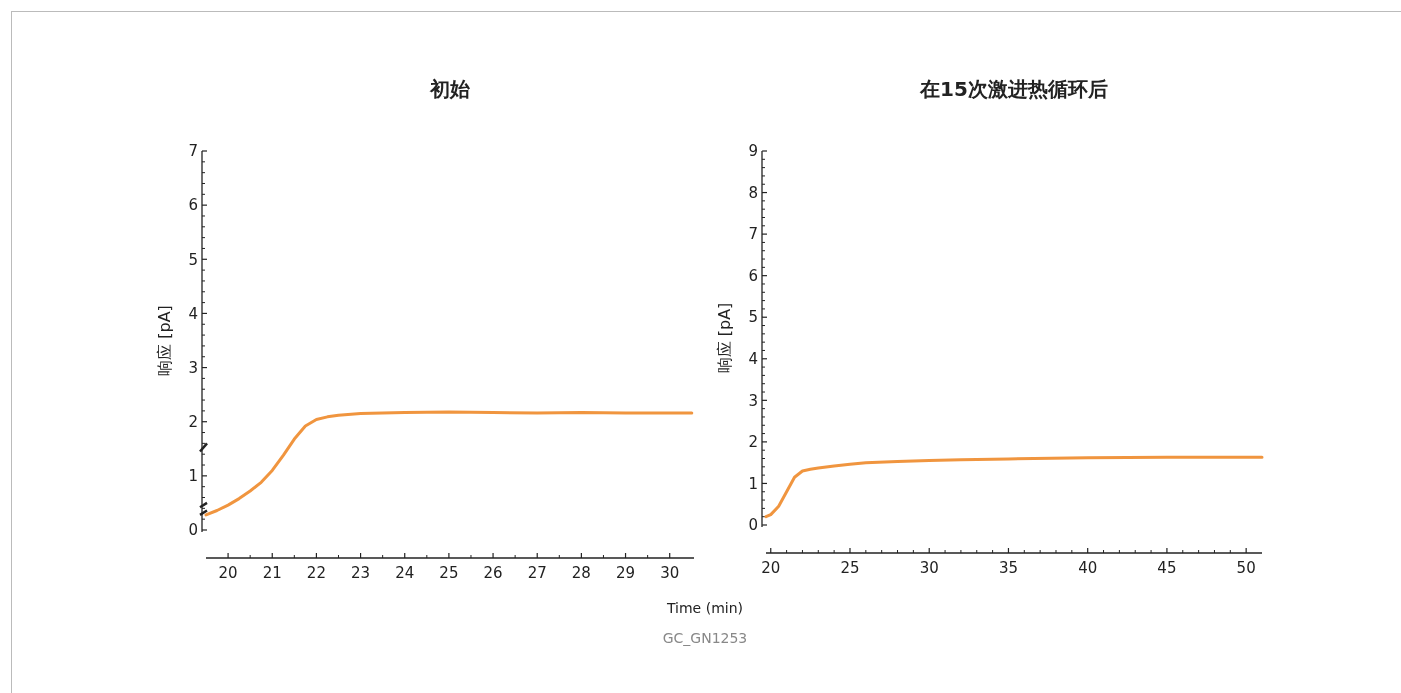  What do you see at coordinates (316, 573) in the screenshot?
I see `x-tick-label: 22` at bounding box center [316, 573].